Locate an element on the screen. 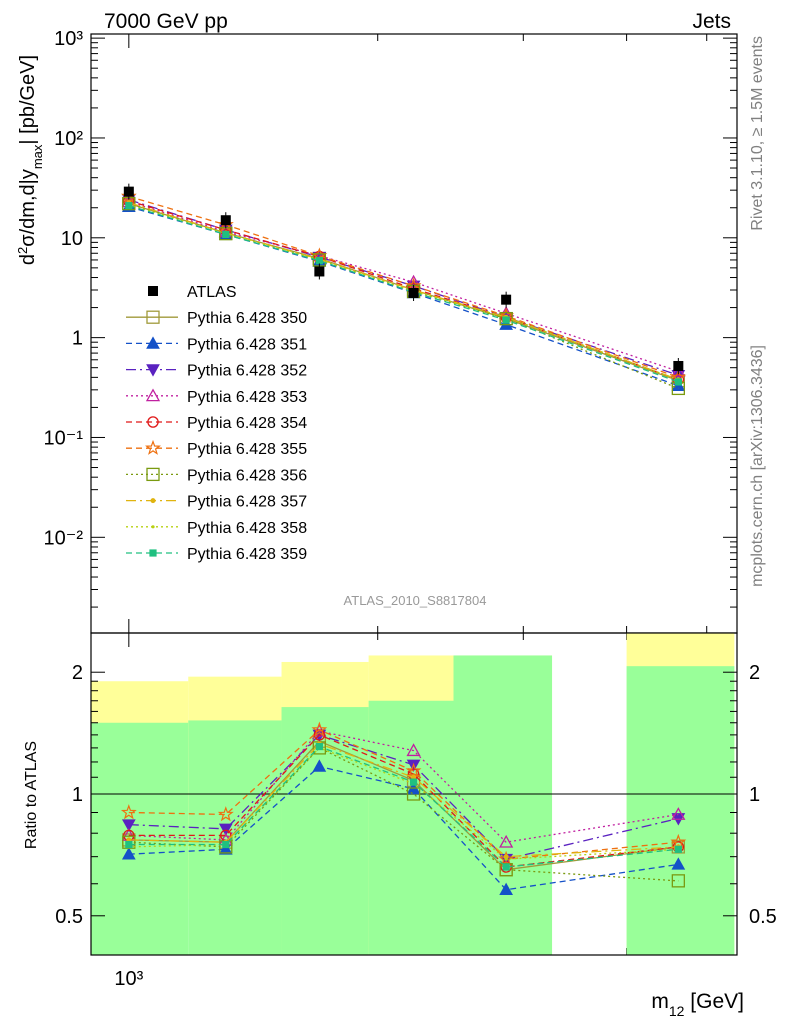  legend-label: ATLAS is located at coordinates (212, 292).